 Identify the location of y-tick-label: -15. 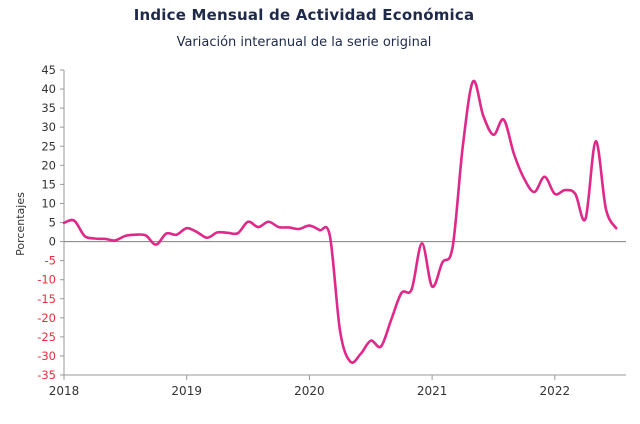
(46, 299).